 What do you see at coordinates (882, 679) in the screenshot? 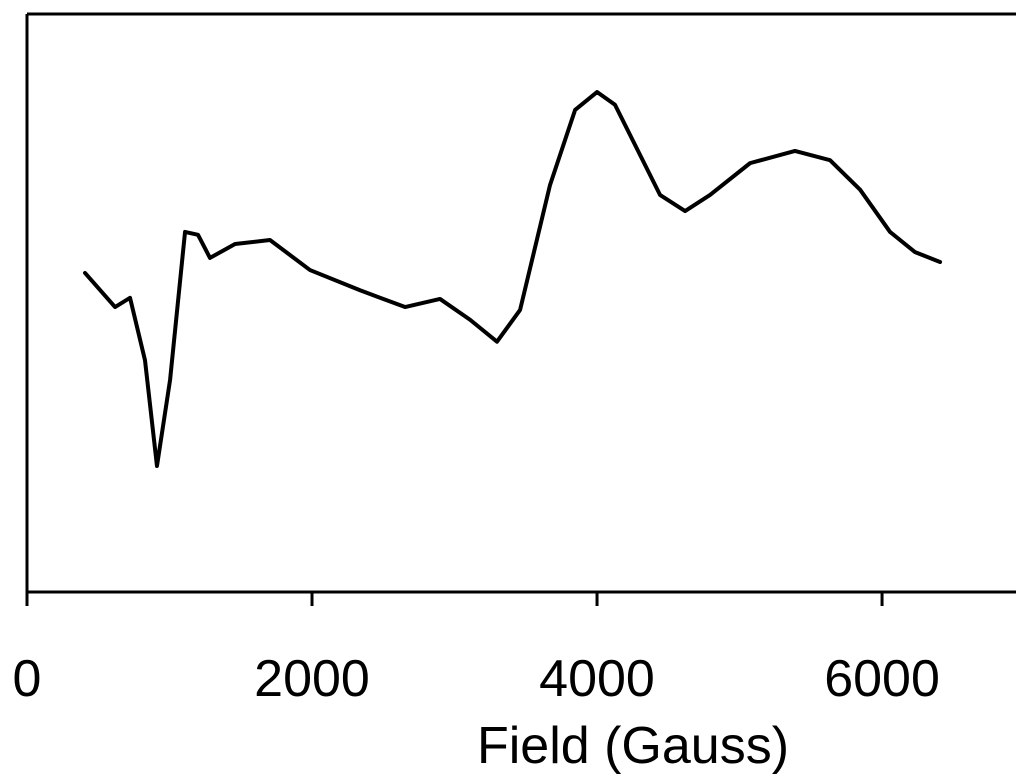
I see `x-tick-label: 6000` at bounding box center [882, 679].